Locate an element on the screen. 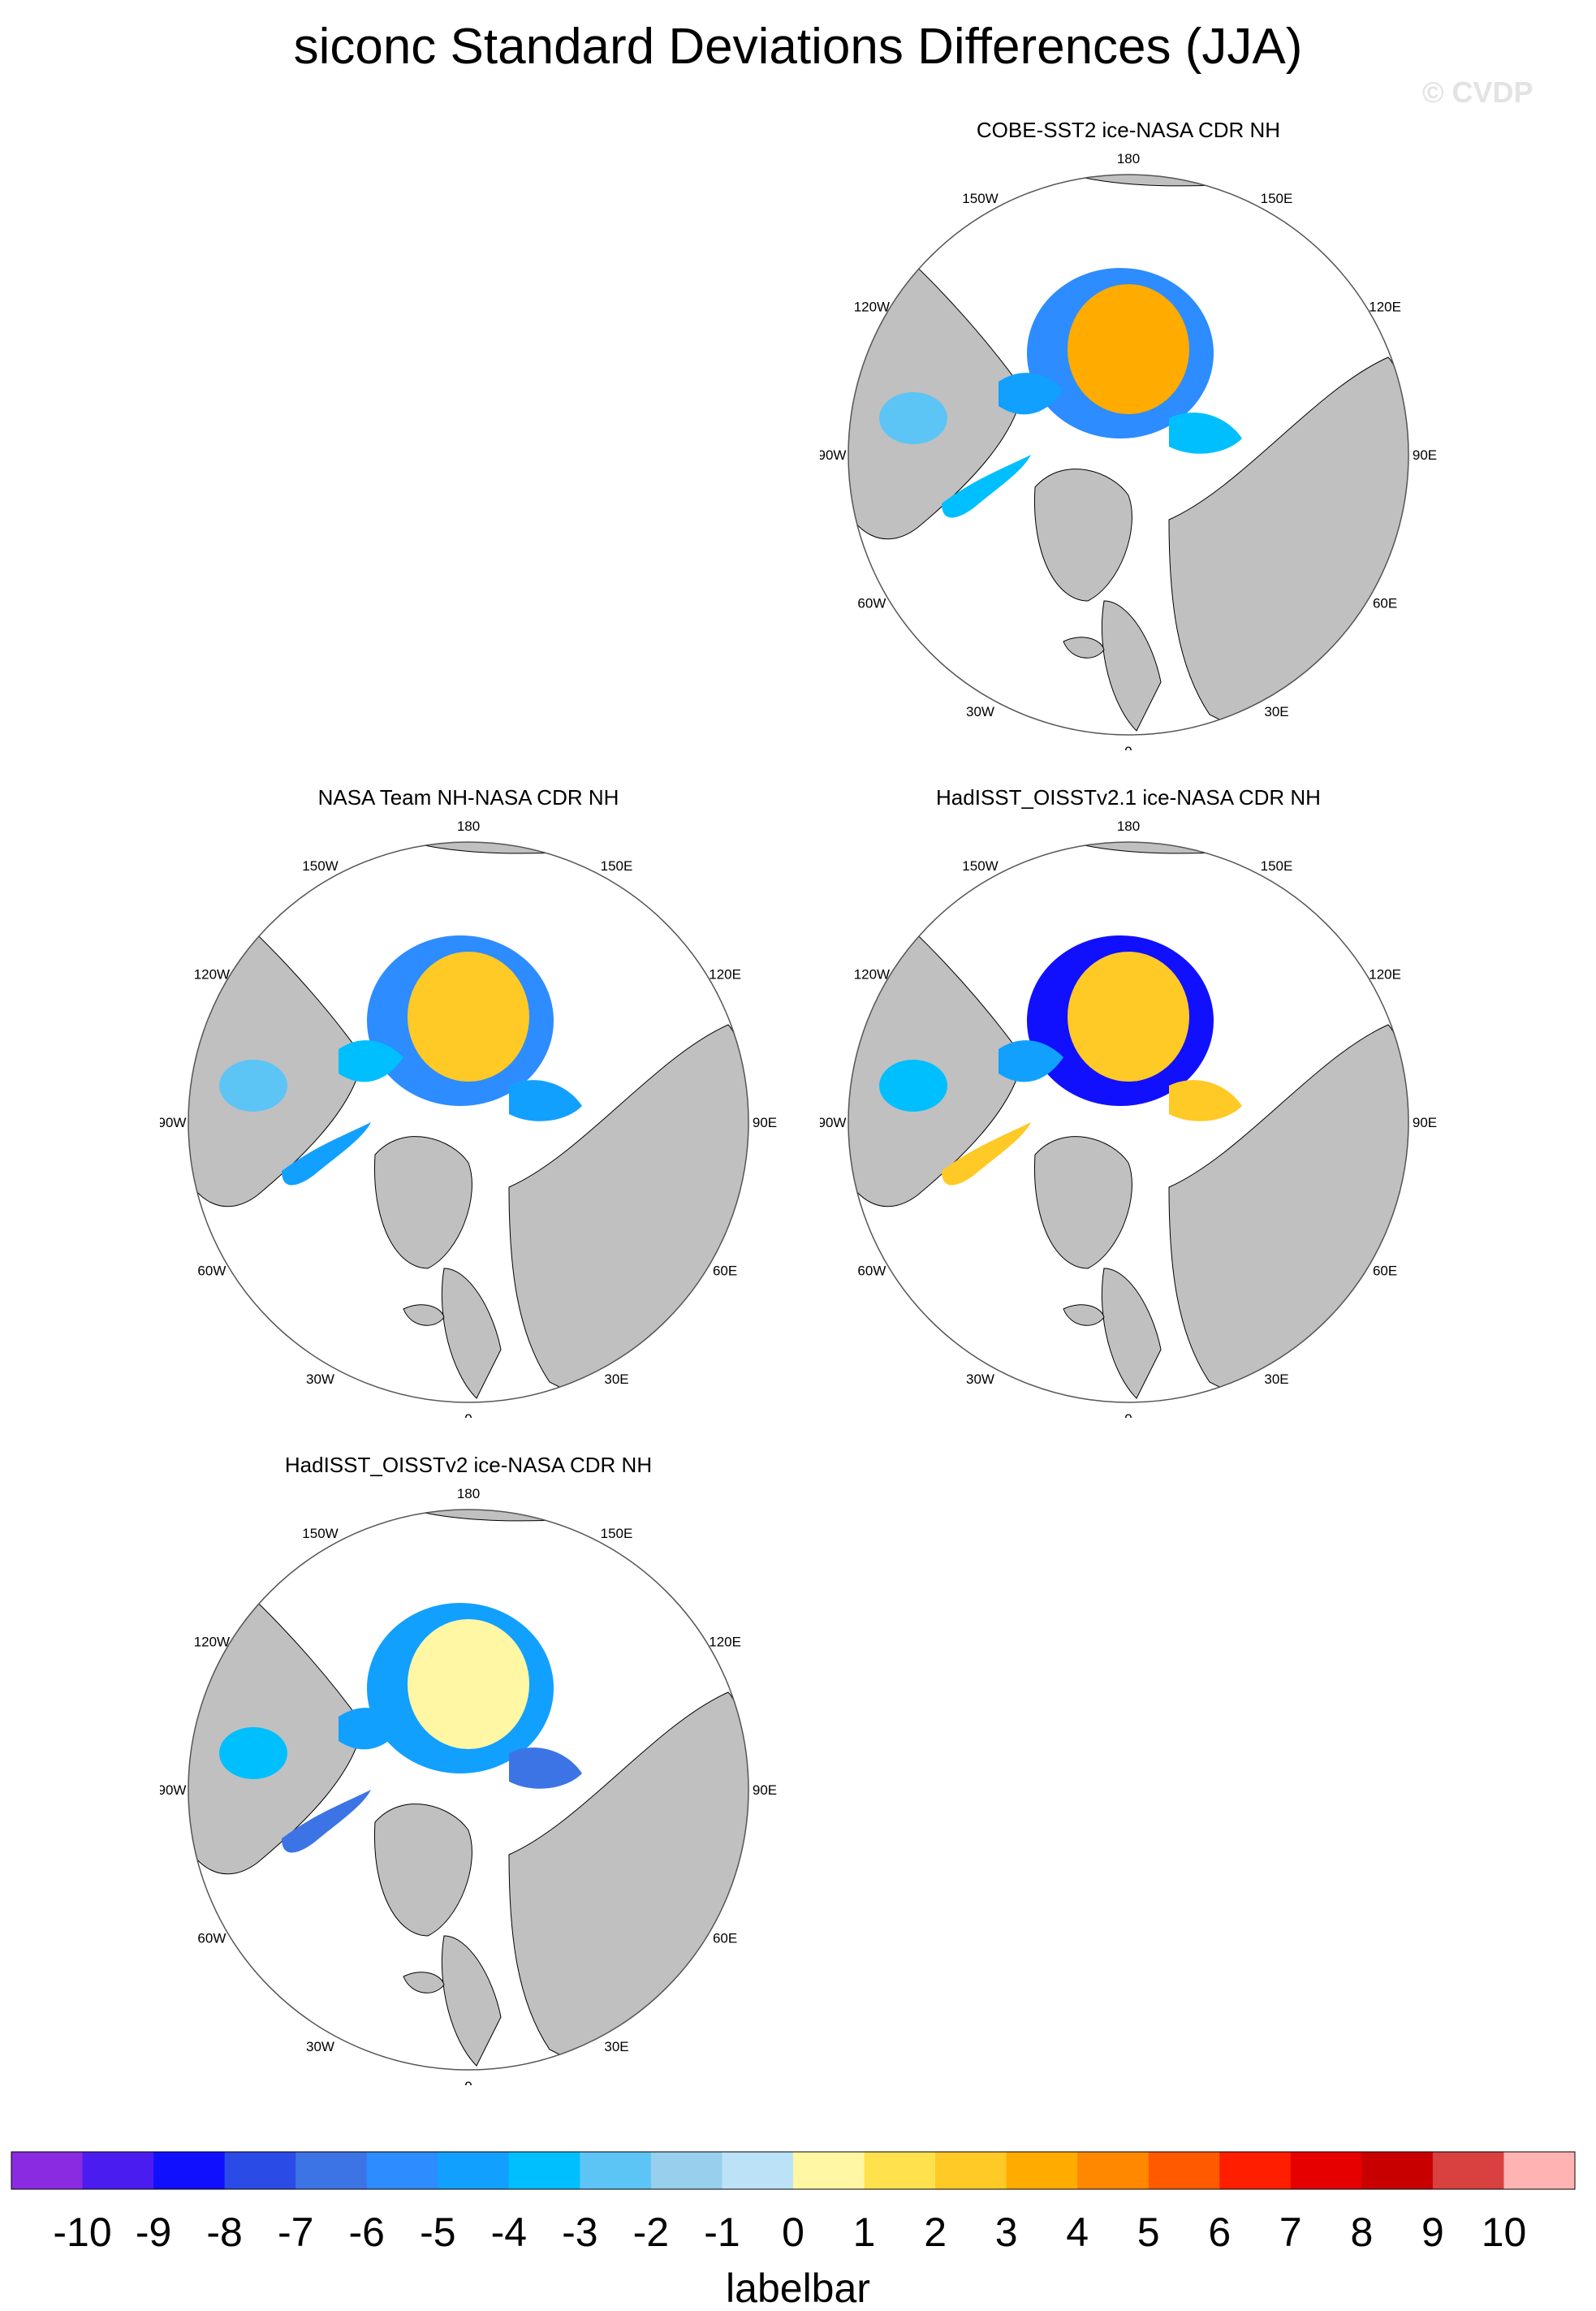  labelbar-tick-label: 0 is located at coordinates (793, 2232).